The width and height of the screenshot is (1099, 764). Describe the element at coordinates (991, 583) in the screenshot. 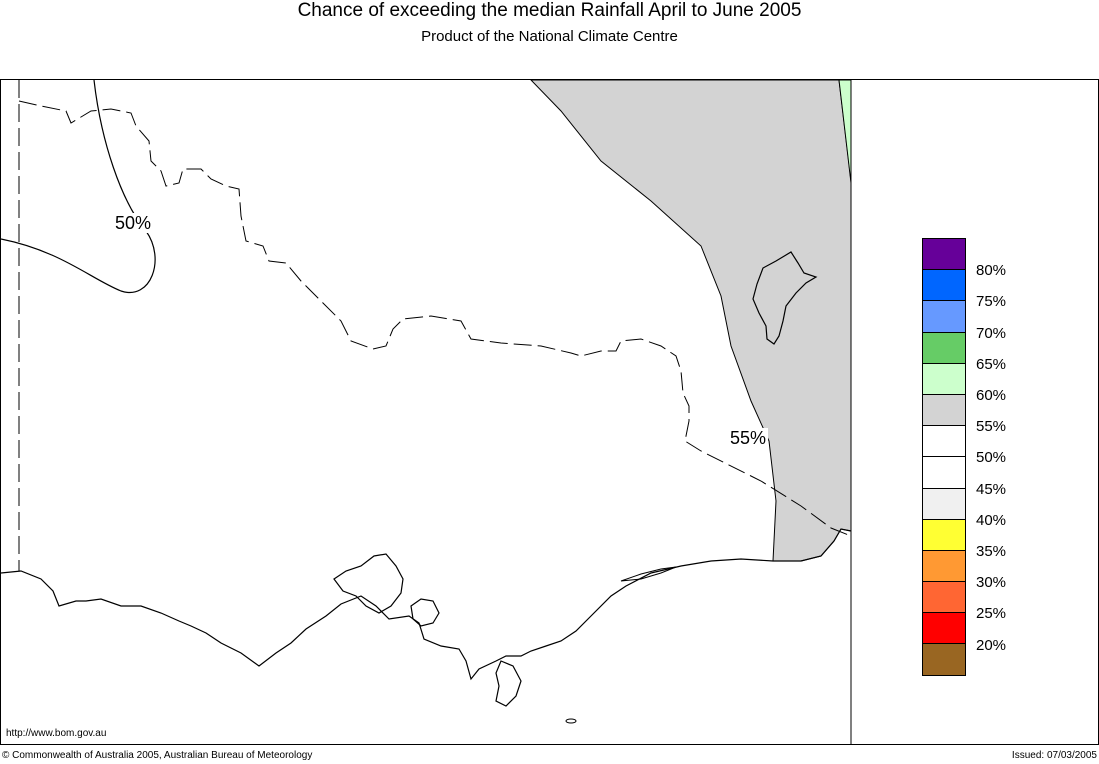

I see `legend-label: 30%` at that location.